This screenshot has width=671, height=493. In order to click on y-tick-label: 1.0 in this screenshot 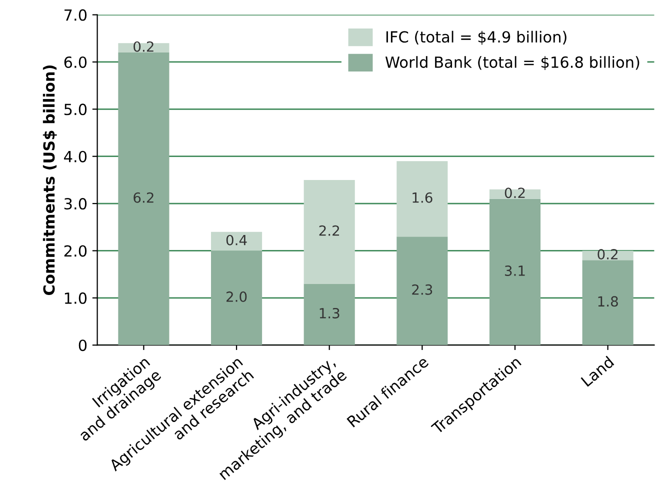, I will do `click(75, 298)`.